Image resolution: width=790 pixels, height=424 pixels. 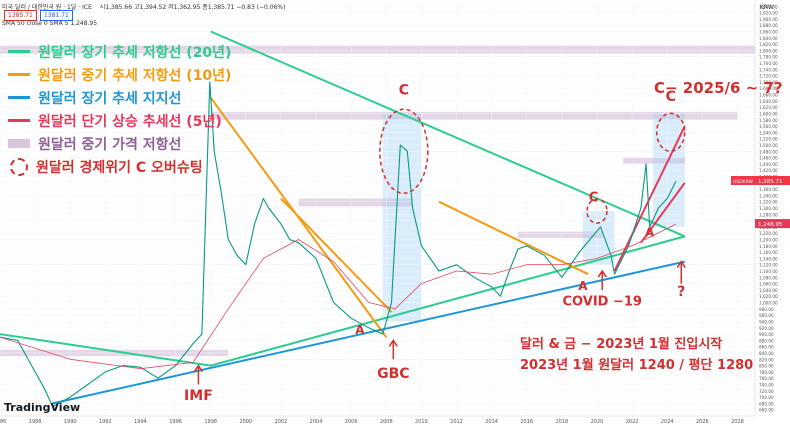 I want to click on sell-badge: 1385.71, so click(x=20, y=15).